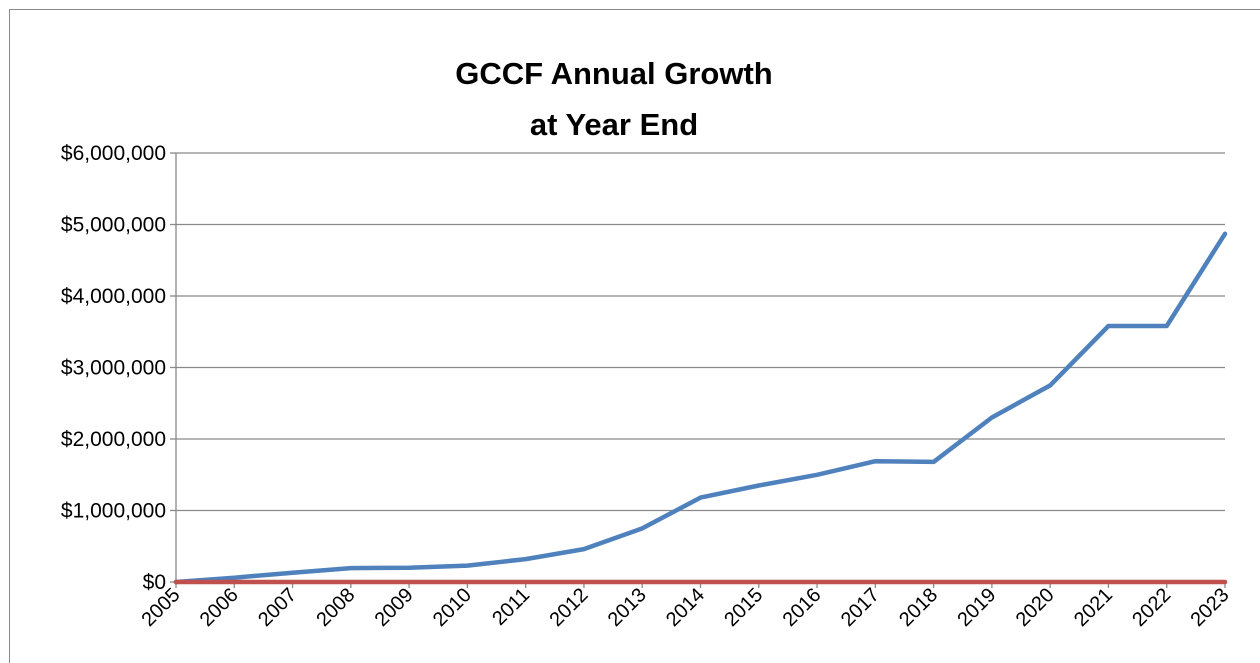 This screenshot has width=1260, height=663. Describe the element at coordinates (113, 296) in the screenshot. I see `y-tick-label: $4,000,000` at that location.